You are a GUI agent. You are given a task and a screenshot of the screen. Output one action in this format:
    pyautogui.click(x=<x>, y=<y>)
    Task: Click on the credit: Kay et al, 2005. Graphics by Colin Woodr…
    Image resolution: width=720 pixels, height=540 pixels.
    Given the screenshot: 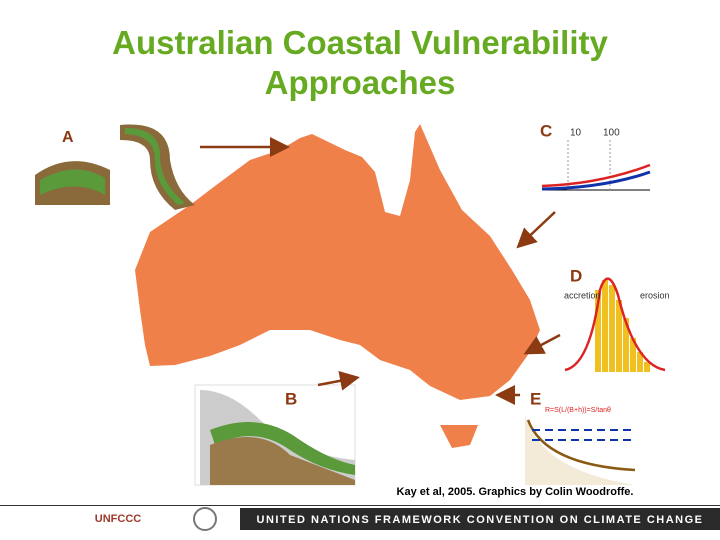 What is the action you would take?
    pyautogui.click(x=515, y=492)
    